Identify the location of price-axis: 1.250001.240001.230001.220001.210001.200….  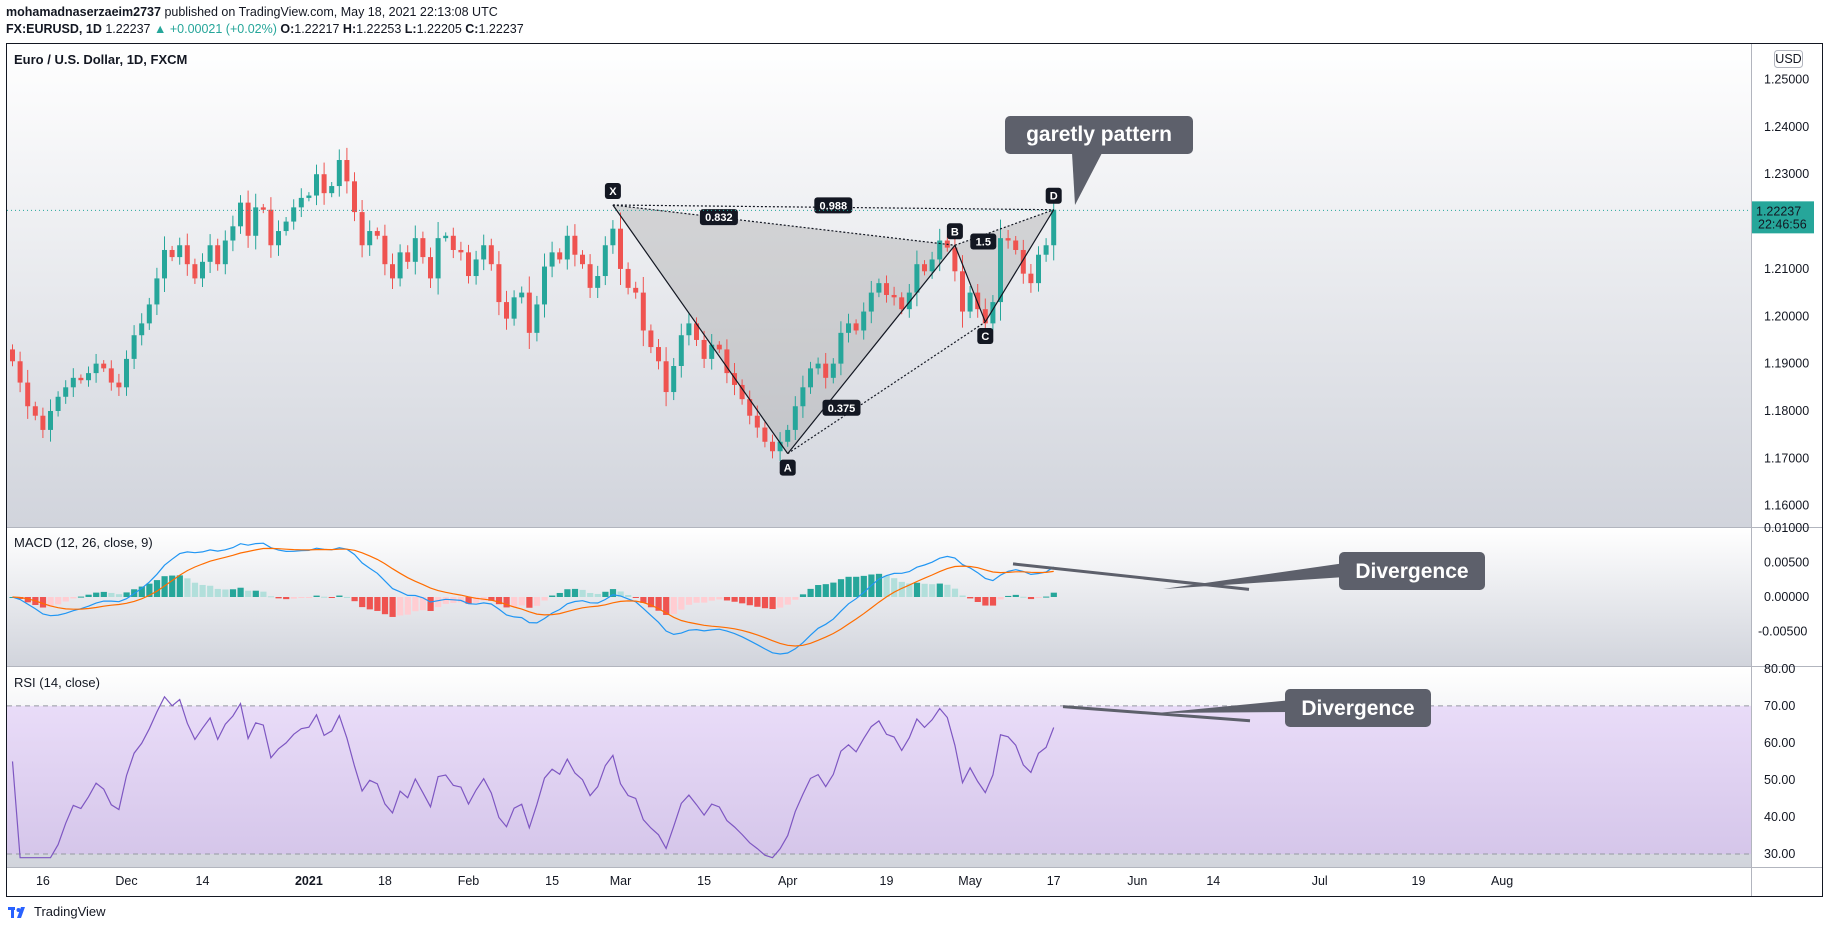
(1786, 293).